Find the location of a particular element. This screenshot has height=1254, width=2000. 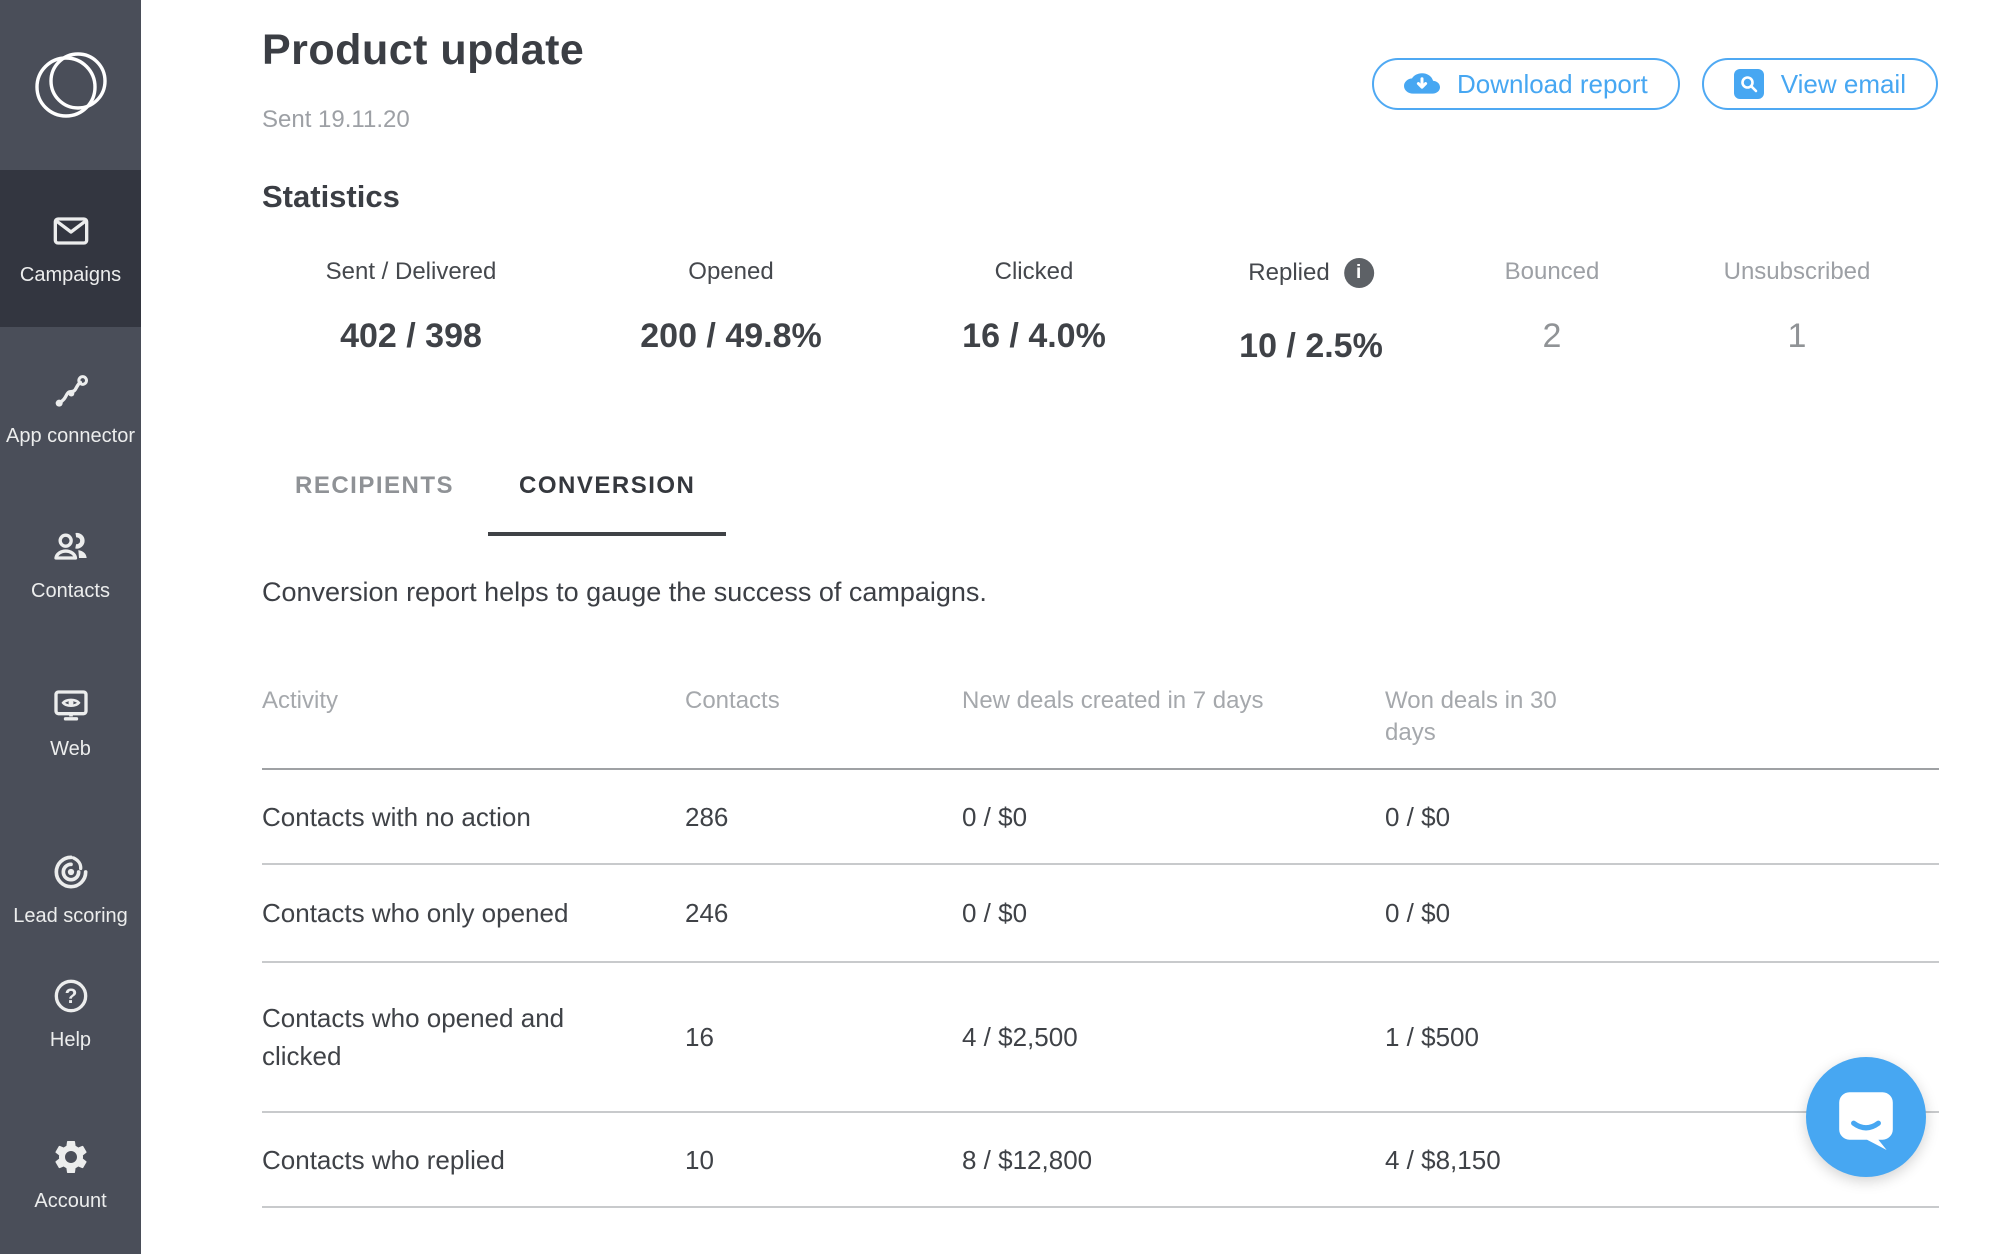

stat-value: 200 / 49.8% is located at coordinates (731, 336).